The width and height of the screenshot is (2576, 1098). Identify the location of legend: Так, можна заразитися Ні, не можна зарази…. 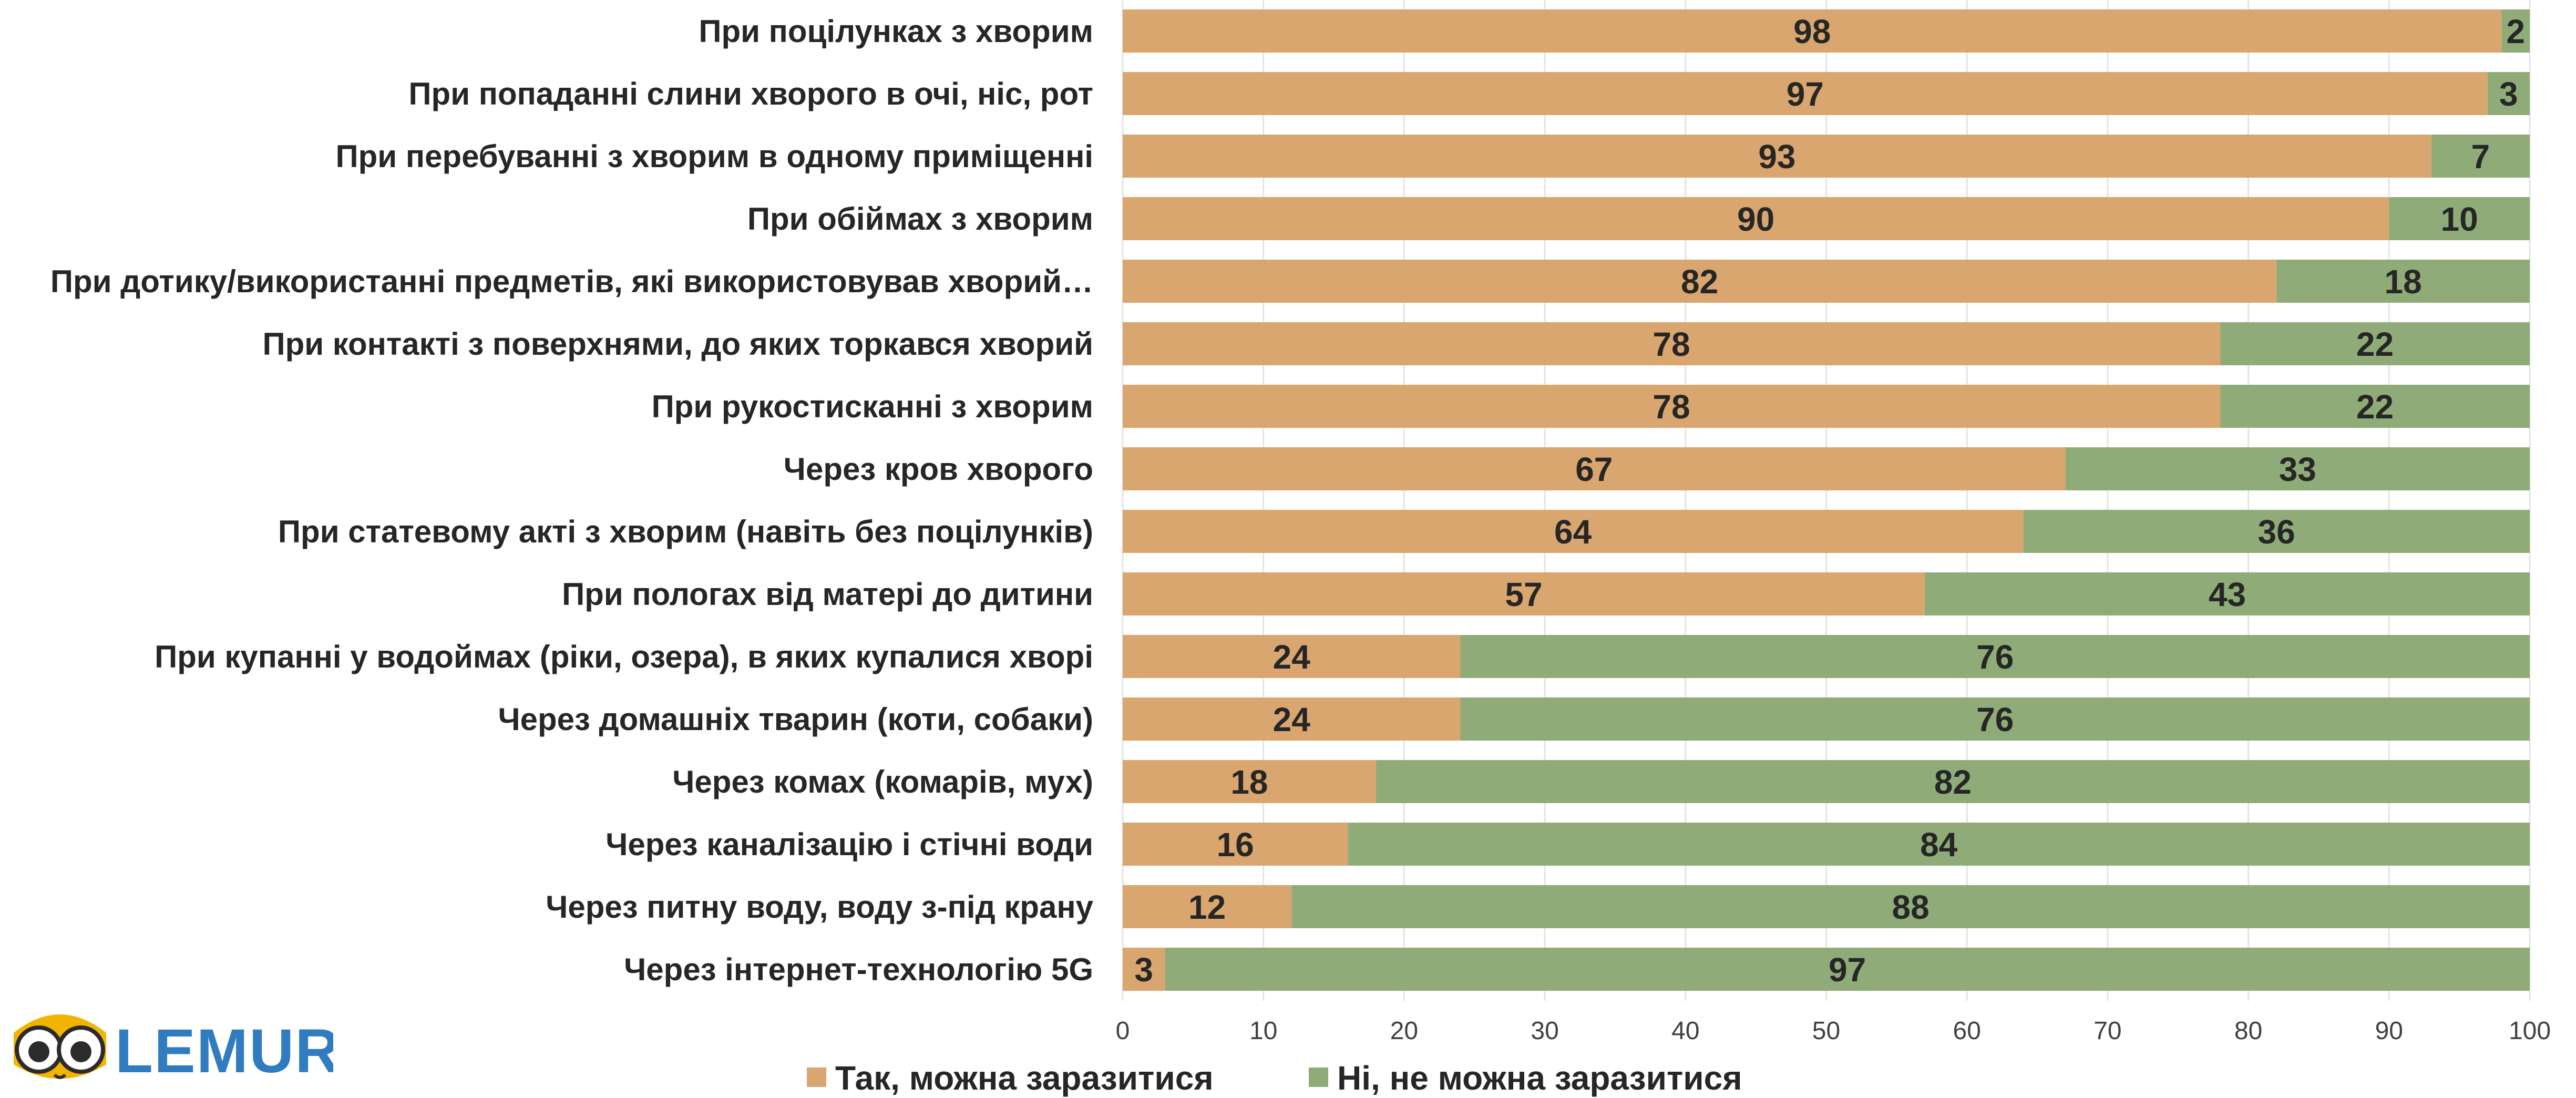
(1274, 1078).